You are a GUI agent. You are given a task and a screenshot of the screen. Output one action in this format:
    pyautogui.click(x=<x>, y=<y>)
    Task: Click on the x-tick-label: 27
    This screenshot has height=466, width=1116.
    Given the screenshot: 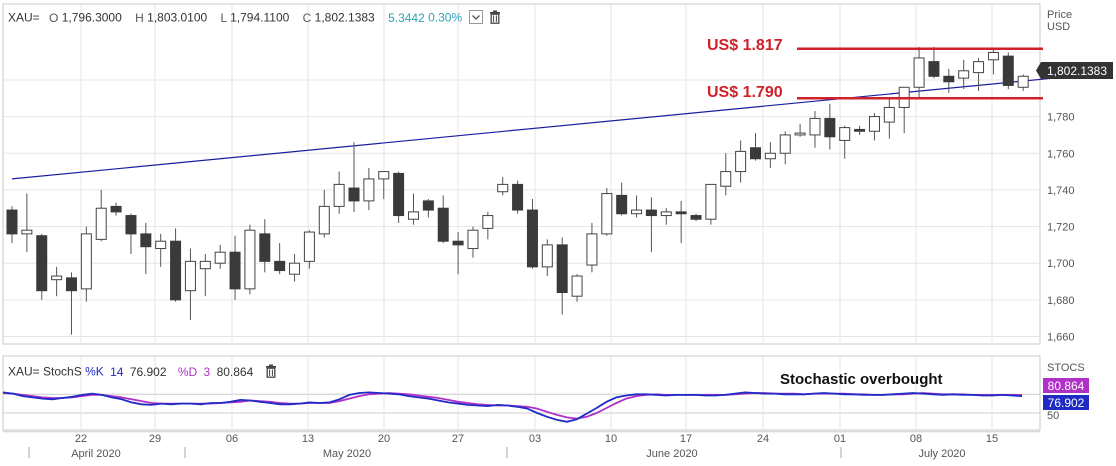 What is the action you would take?
    pyautogui.click(x=458, y=439)
    